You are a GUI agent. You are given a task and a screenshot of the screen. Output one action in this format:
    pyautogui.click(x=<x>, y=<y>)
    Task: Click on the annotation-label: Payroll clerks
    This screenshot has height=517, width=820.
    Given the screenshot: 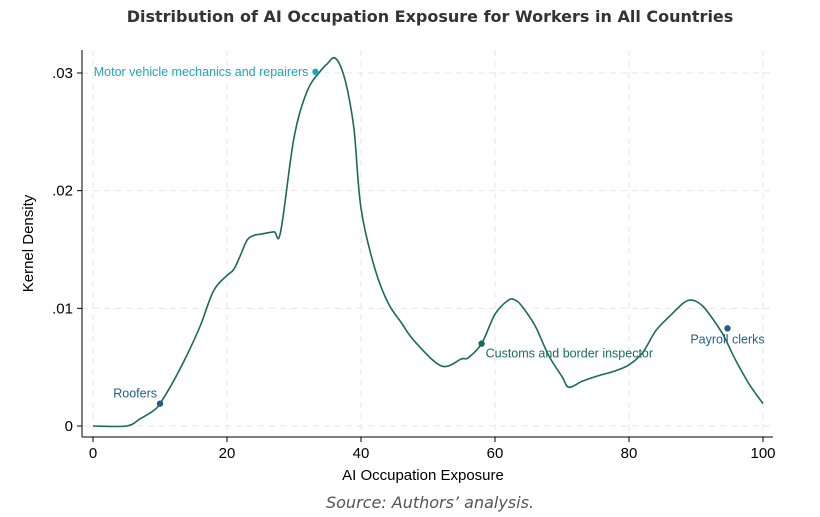 What is the action you would take?
    pyautogui.click(x=727, y=339)
    